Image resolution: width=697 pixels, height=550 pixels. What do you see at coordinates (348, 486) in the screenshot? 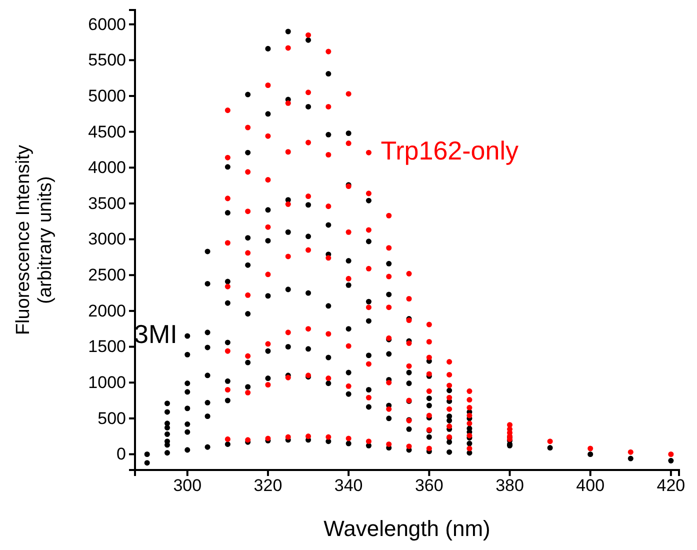
I see `x-tick-label: 340` at bounding box center [348, 486].